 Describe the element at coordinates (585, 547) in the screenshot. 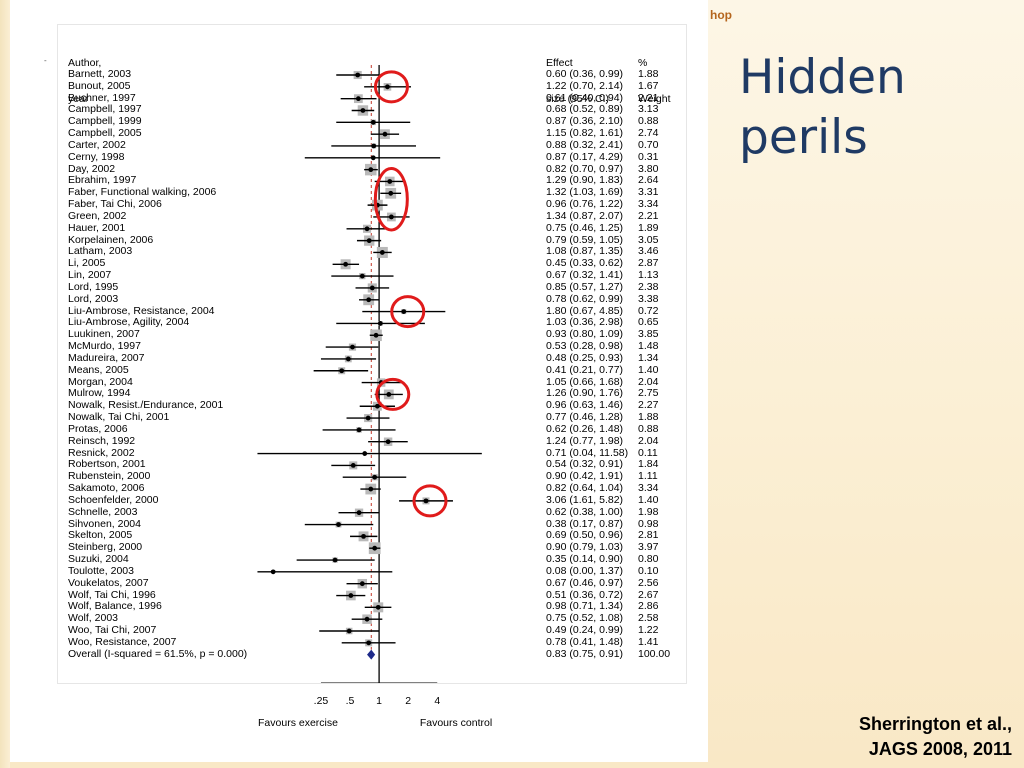

I see `study-effect-size: 0.90 (0.79, 1.03)` at that location.